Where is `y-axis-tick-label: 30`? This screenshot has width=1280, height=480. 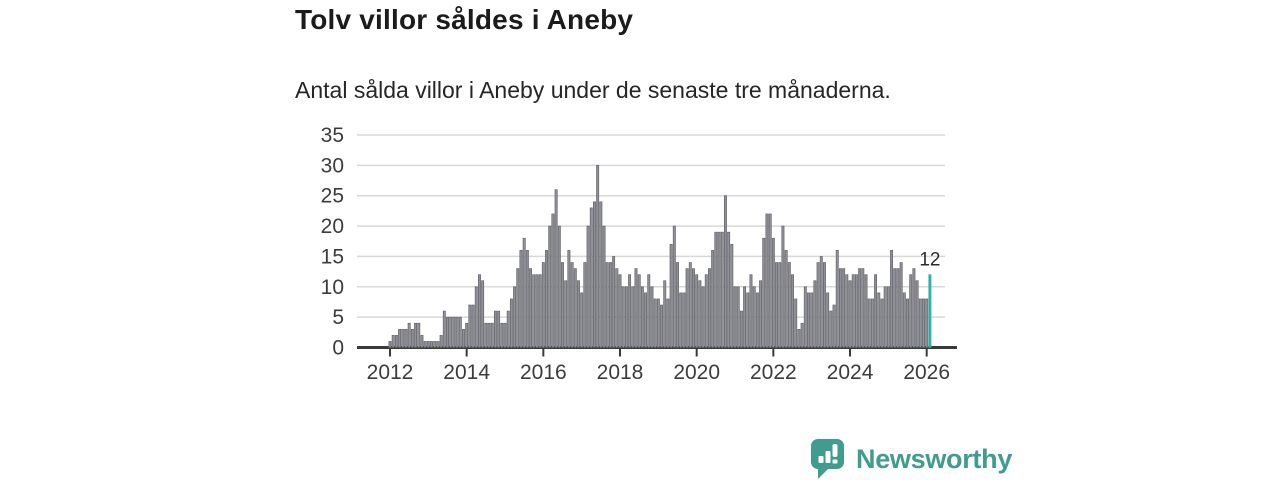
y-axis-tick-label: 30 is located at coordinates (332, 165).